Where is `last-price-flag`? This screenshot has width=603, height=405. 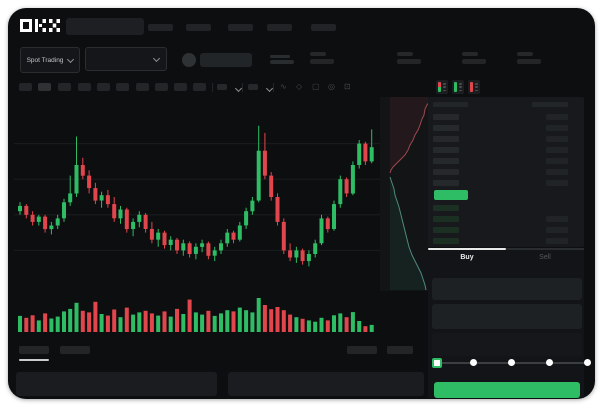 last-price-flag is located at coordinates (451, 195).